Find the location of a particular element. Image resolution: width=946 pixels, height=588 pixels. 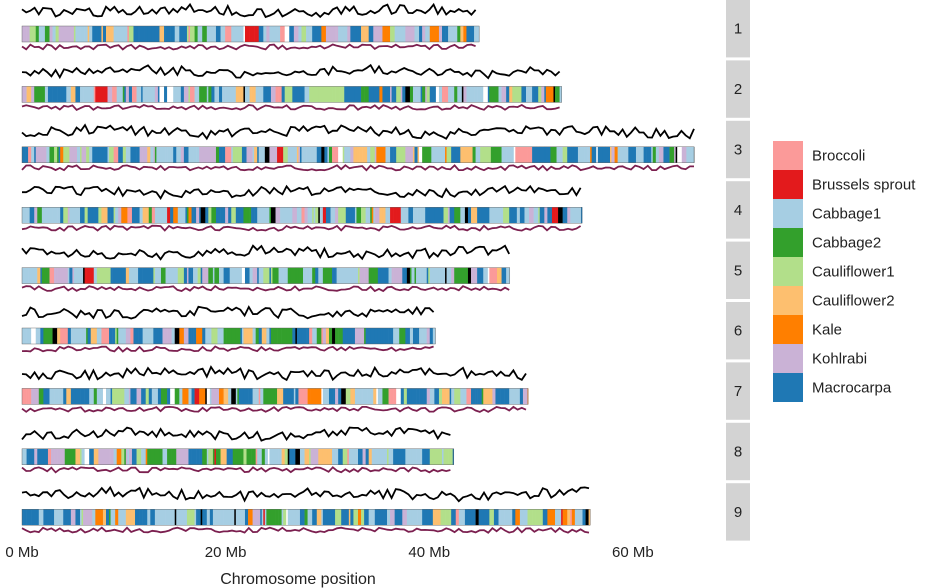

chromosome-strip-4: 4 is located at coordinates (738, 210).